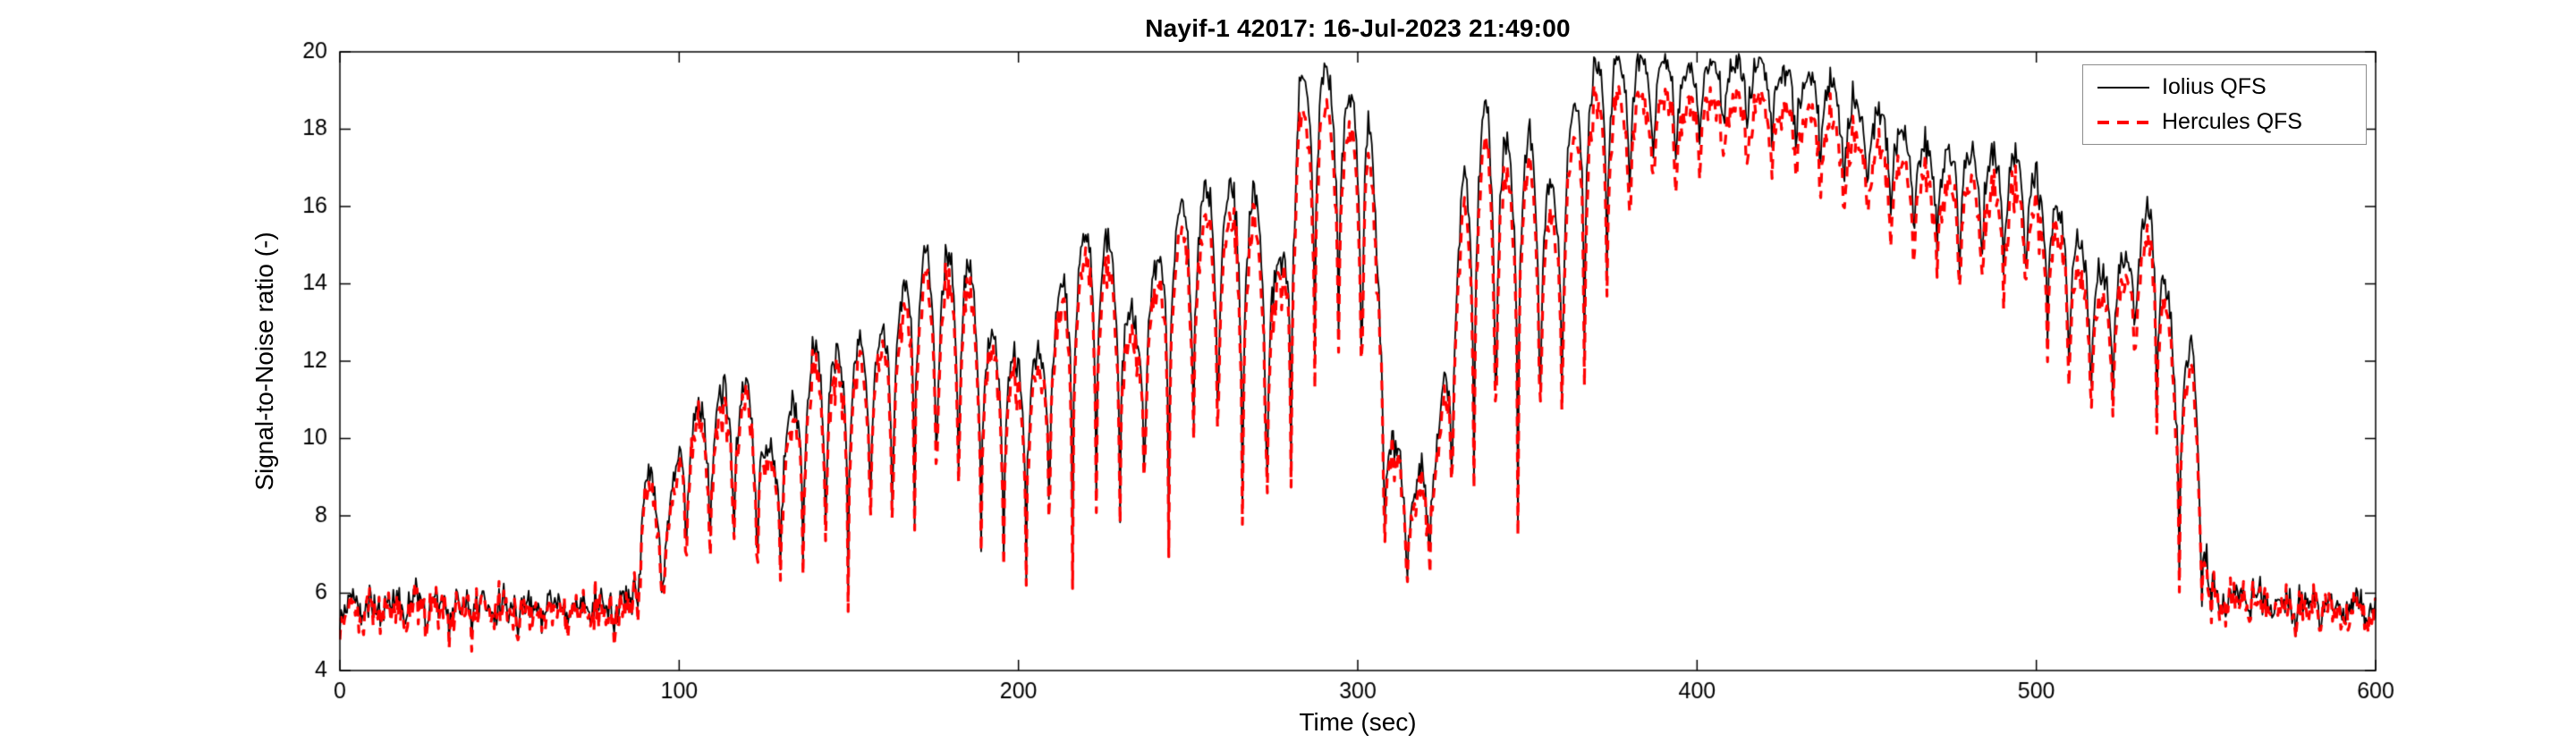 The height and width of the screenshot is (751, 2576). I want to click on legend: Iolius QFS Hercules QFS, so click(2224, 105).